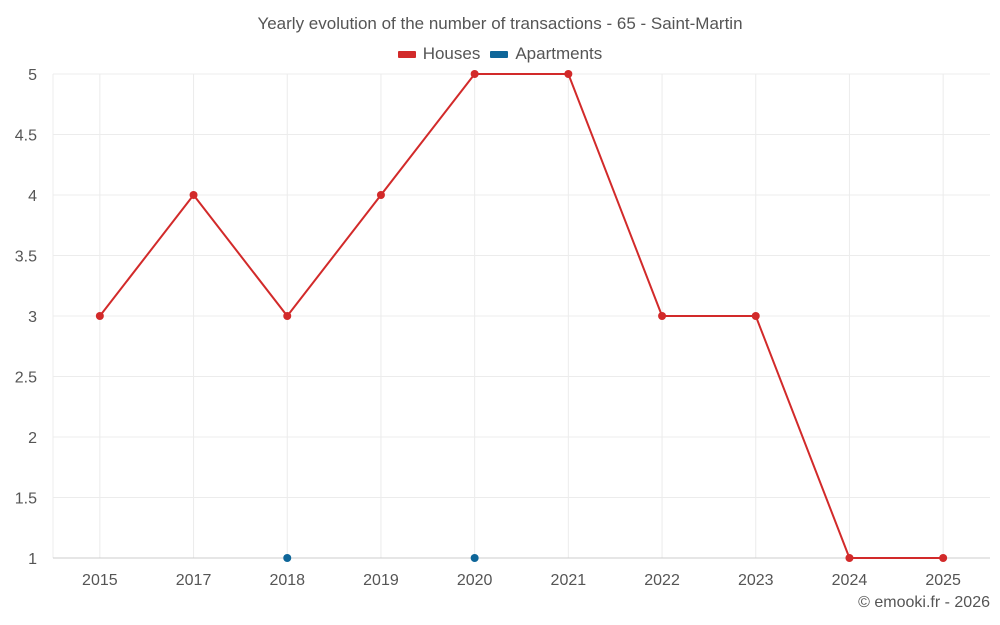 The height and width of the screenshot is (625, 1000). What do you see at coordinates (850, 580) in the screenshot?
I see `x-tick-label: 2024` at bounding box center [850, 580].